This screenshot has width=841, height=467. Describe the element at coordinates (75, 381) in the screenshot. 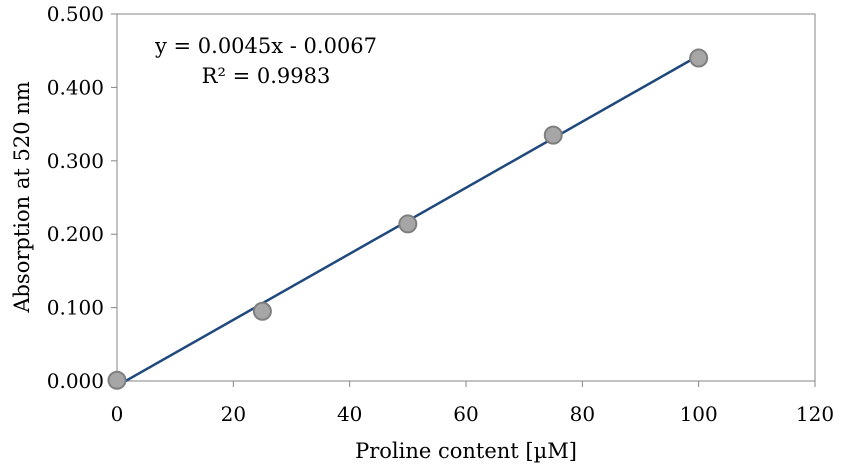

I see `y-tick-label: 0.000` at that location.